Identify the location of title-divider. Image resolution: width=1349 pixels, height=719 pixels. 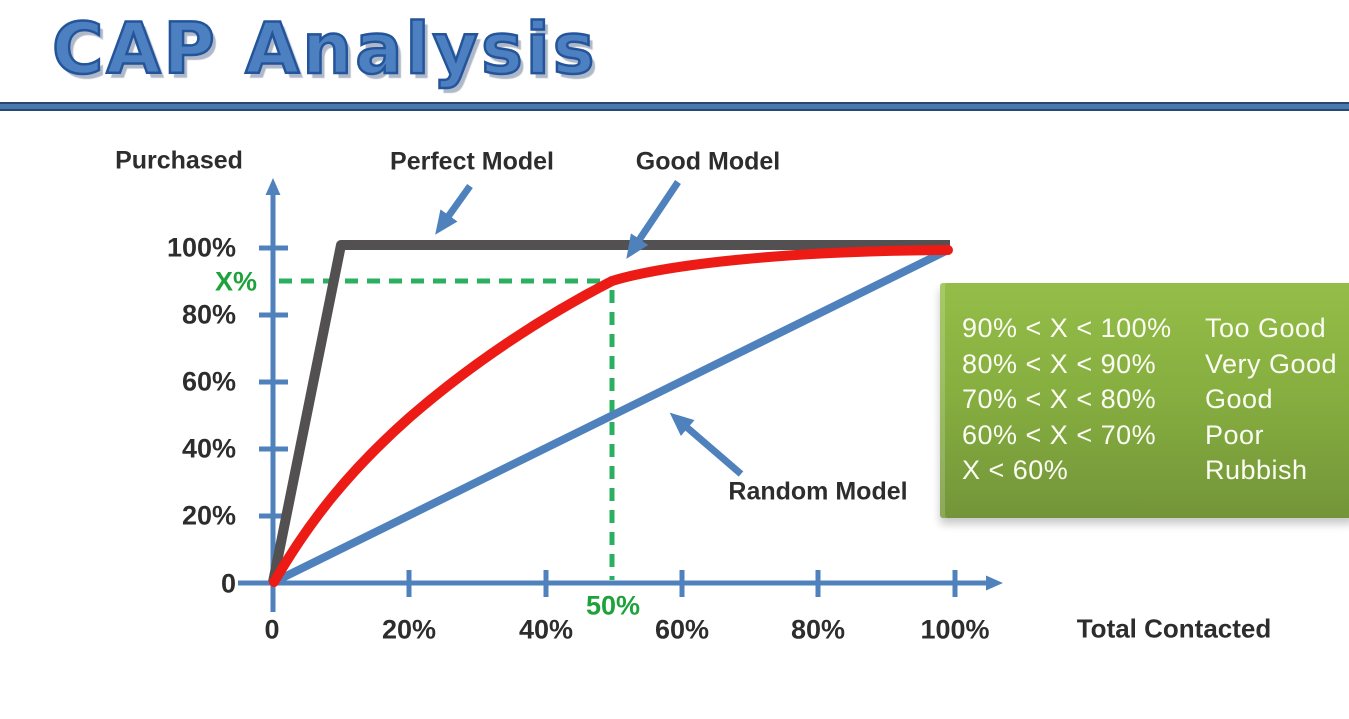
(674, 106).